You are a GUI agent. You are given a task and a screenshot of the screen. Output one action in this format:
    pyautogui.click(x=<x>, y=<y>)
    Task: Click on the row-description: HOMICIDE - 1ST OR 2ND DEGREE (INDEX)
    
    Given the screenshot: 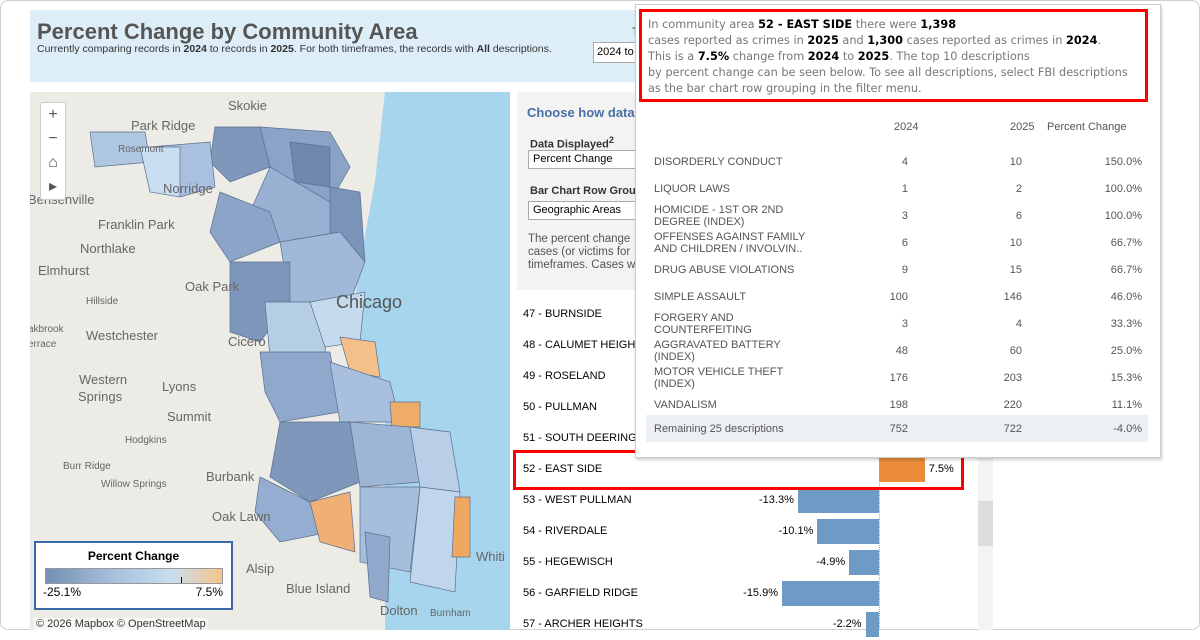 What is the action you would take?
    pyautogui.click(x=719, y=216)
    